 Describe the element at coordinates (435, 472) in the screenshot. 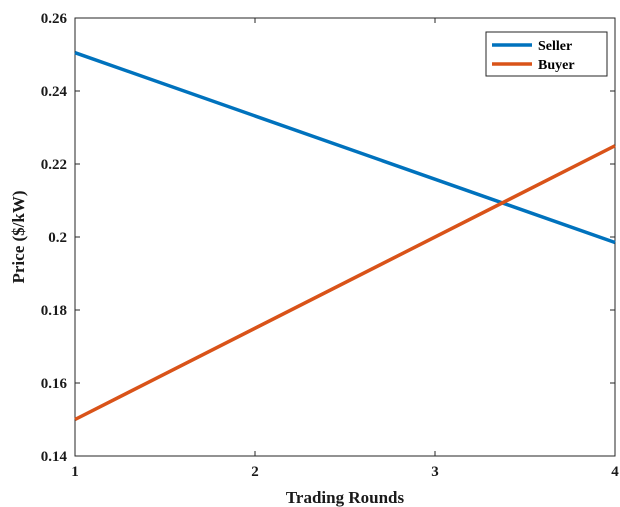

I see `x-tick-label: 3` at that location.